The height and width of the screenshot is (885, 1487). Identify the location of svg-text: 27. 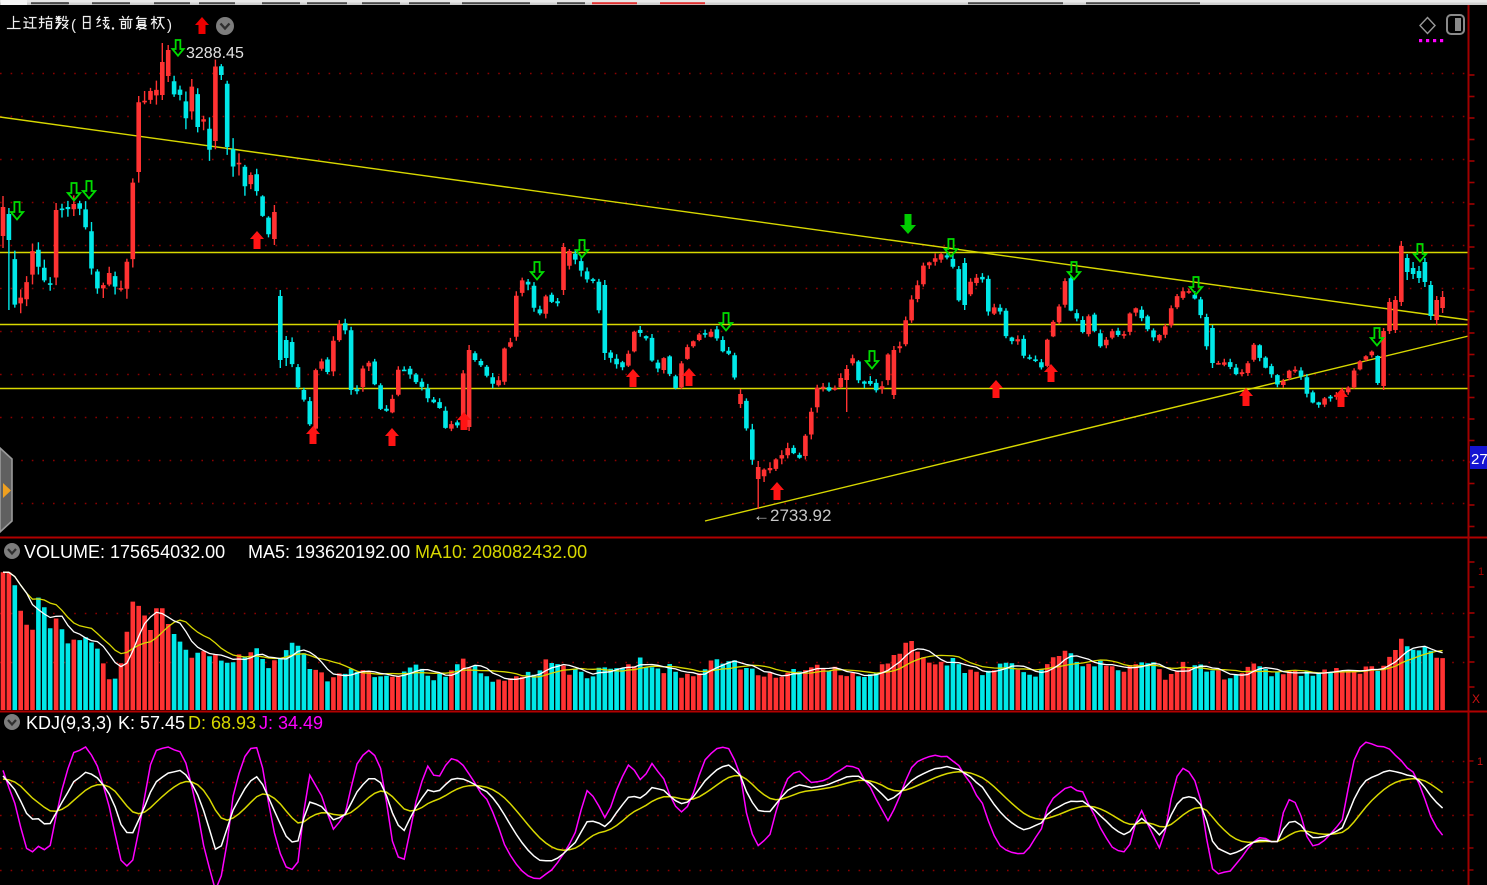
(1479, 459).